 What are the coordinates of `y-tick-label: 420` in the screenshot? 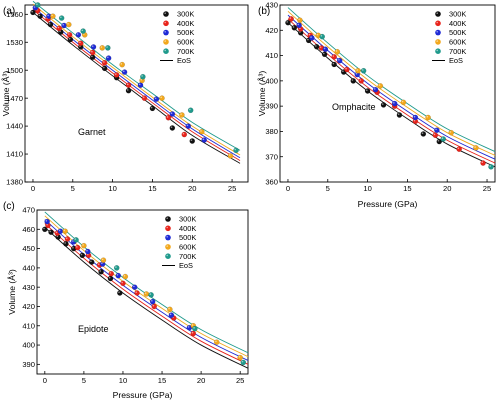 It's located at (28, 306).